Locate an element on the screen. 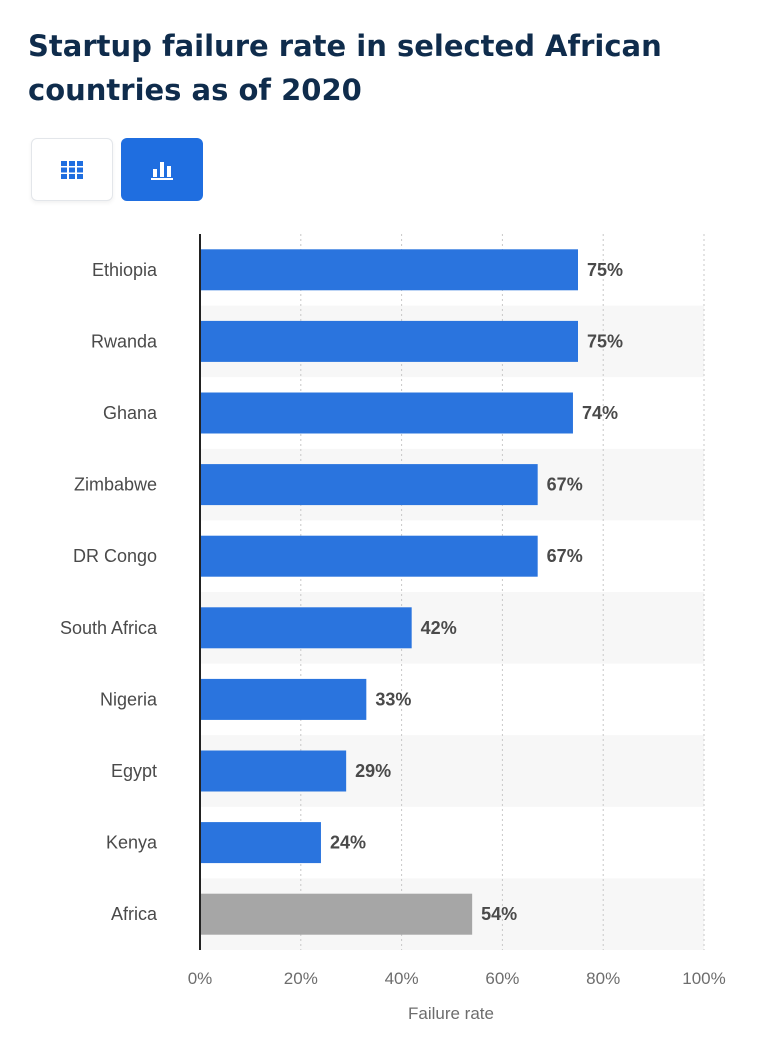 The width and height of the screenshot is (768, 1053). table-view-button is located at coordinates (72, 169).